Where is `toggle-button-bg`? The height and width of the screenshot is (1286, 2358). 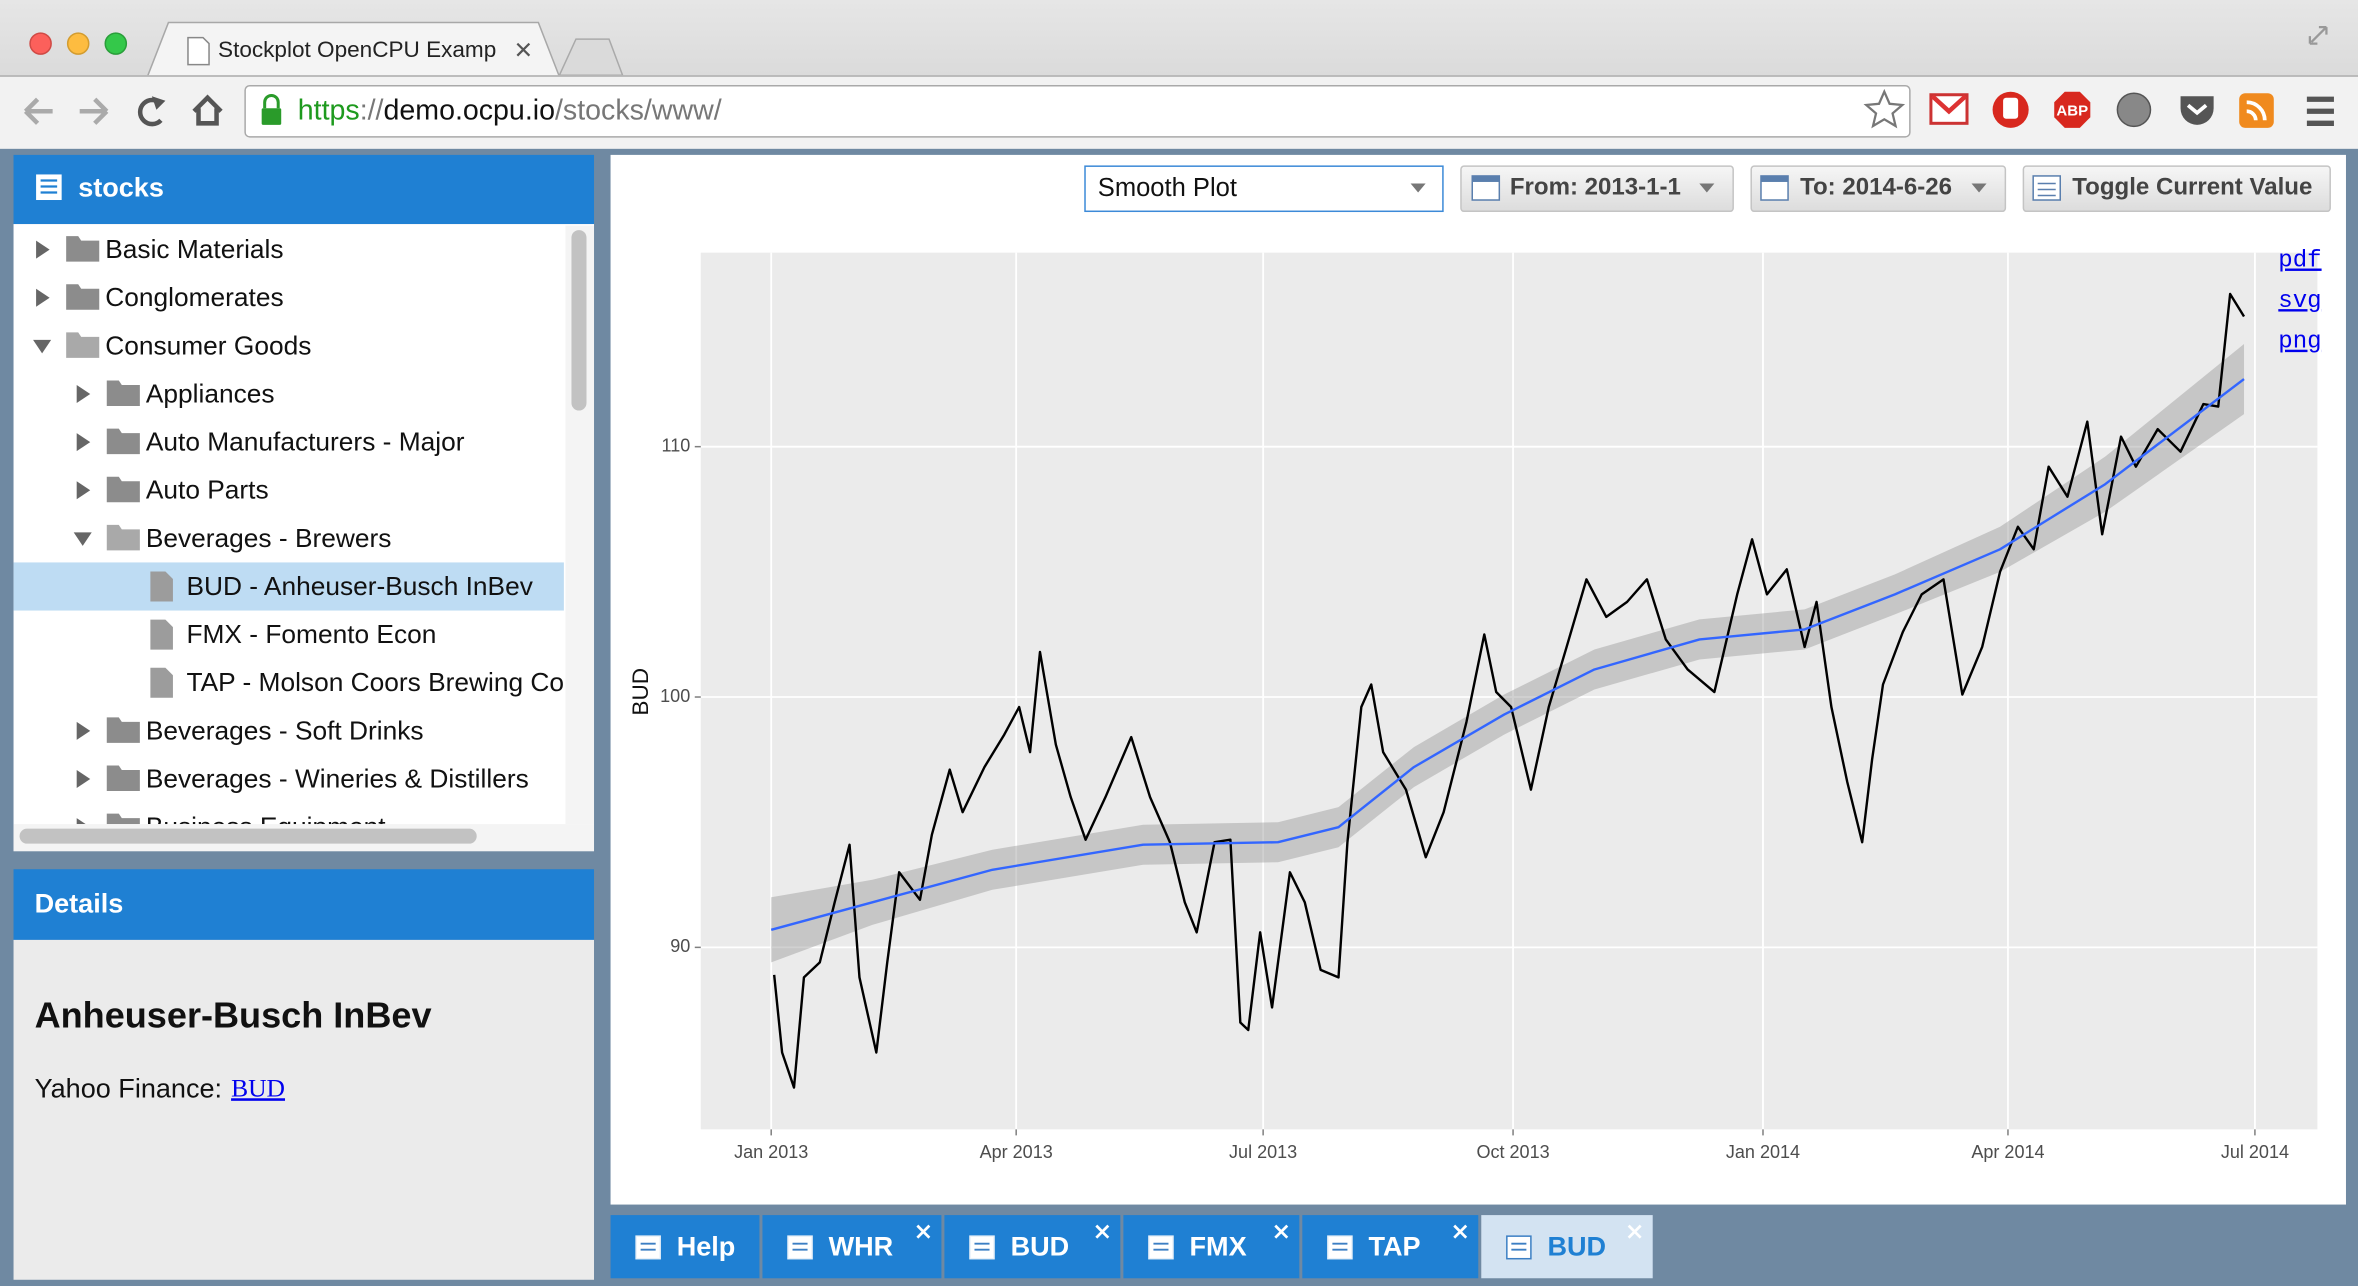 toggle-button-bg is located at coordinates (2176, 189).